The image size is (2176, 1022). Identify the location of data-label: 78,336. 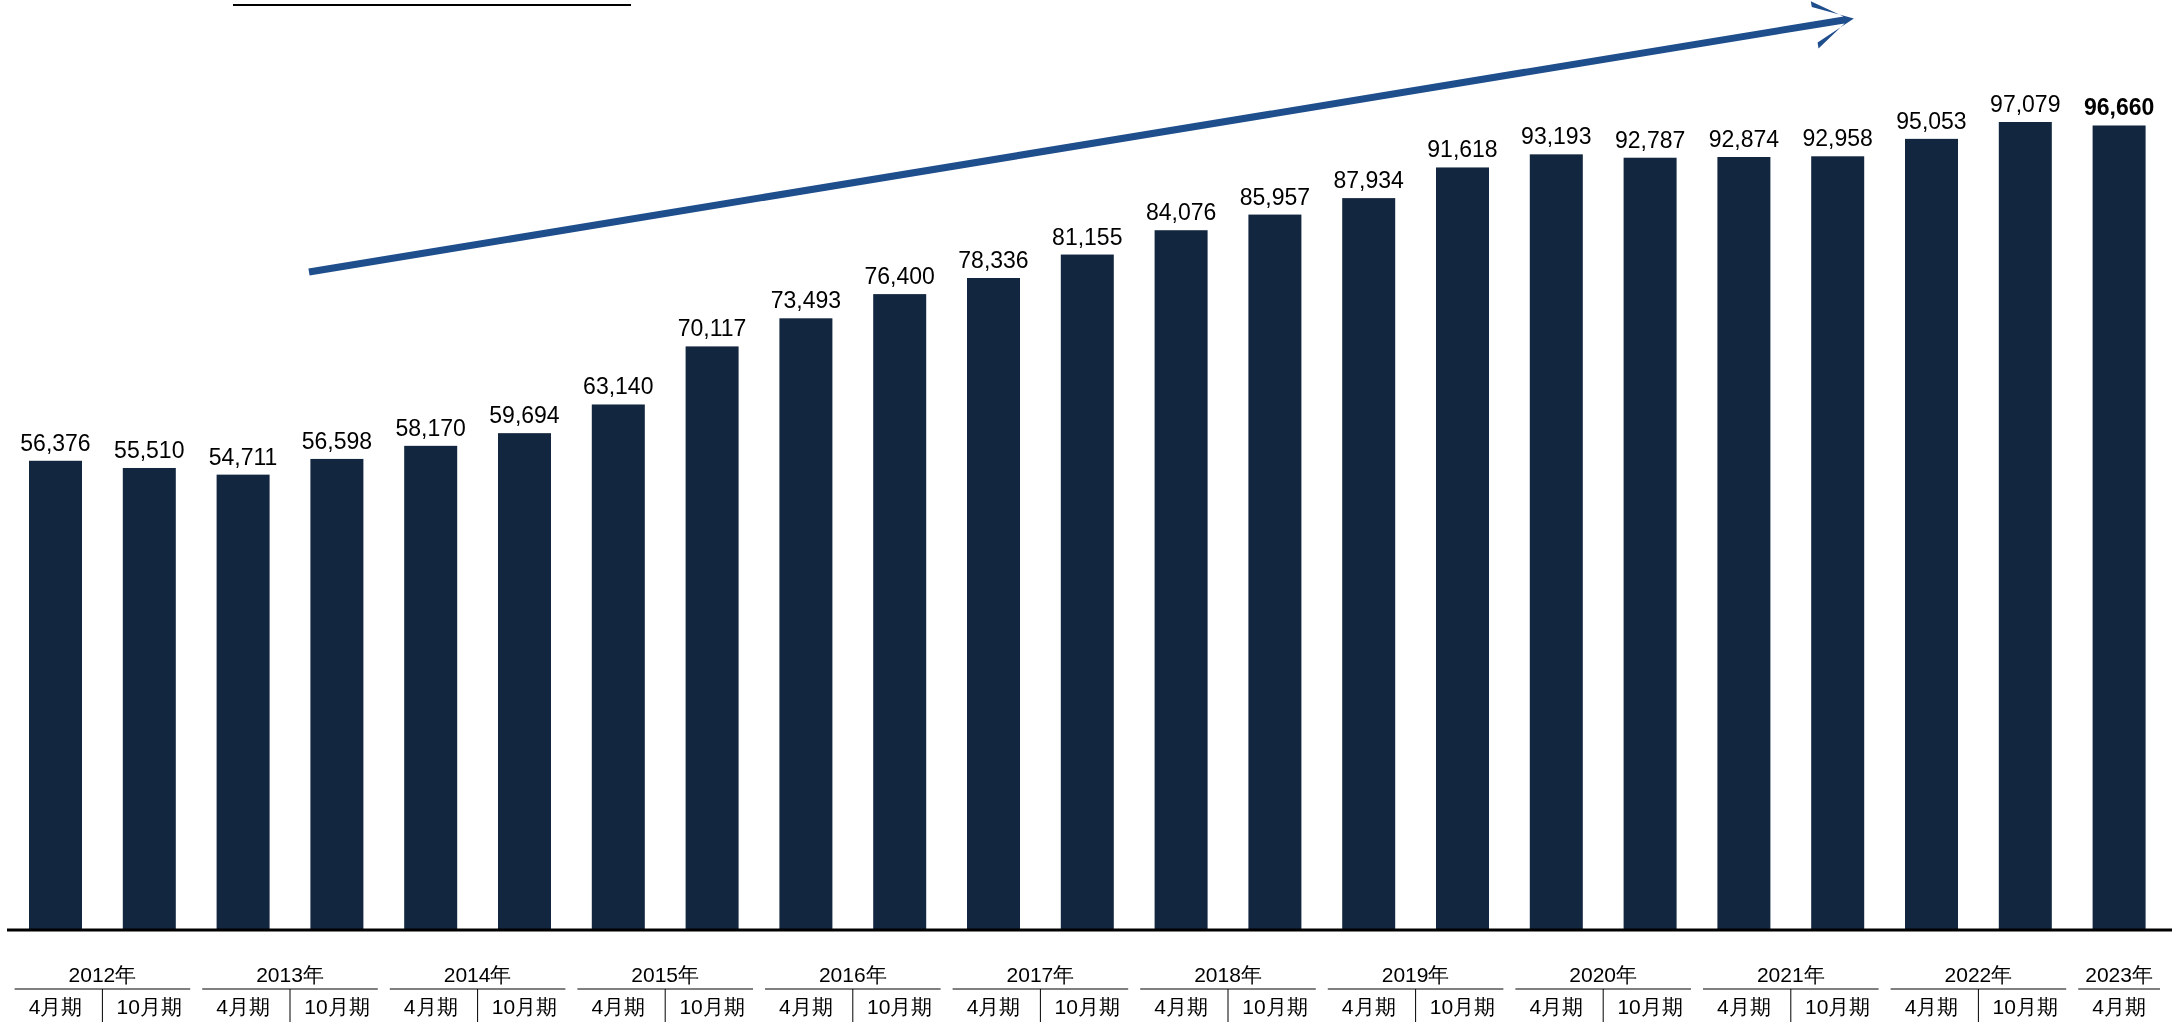
(993, 260).